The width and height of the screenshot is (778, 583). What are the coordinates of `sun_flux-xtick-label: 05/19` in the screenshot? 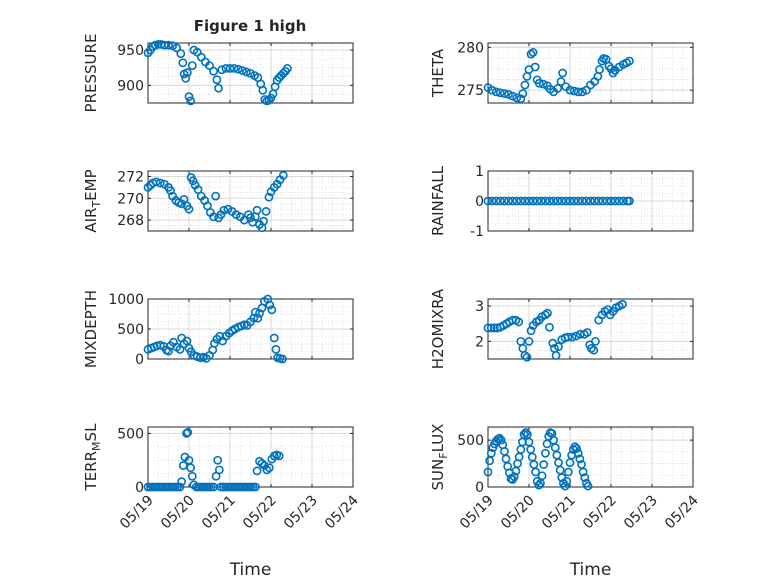 It's located at (477, 513).